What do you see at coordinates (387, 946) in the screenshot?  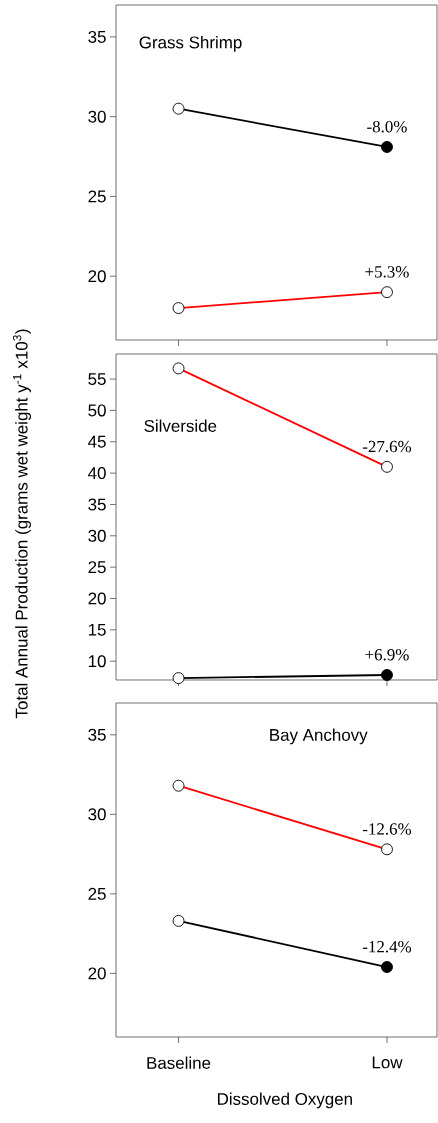 I see `annotation: -12.4%` at bounding box center [387, 946].